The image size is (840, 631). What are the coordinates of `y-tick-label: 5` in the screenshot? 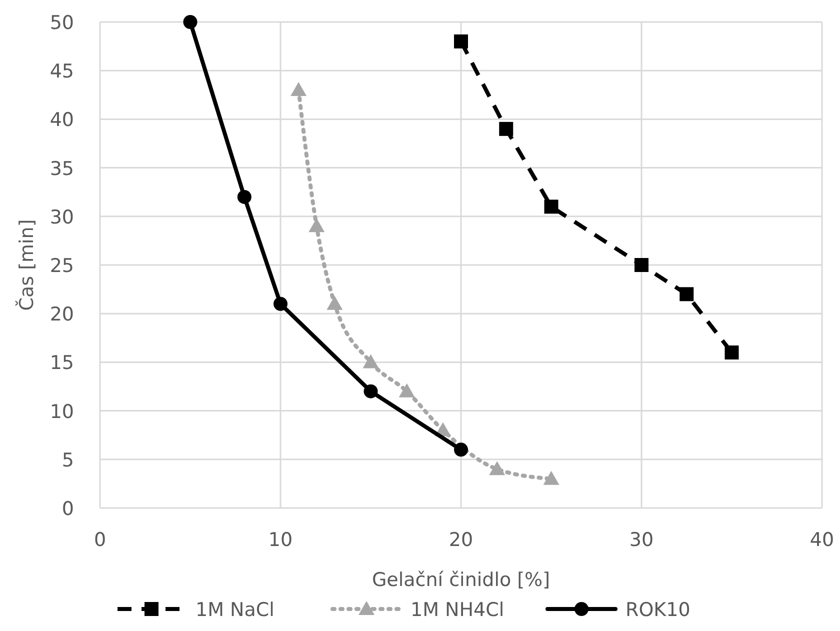 It's located at (68, 460).